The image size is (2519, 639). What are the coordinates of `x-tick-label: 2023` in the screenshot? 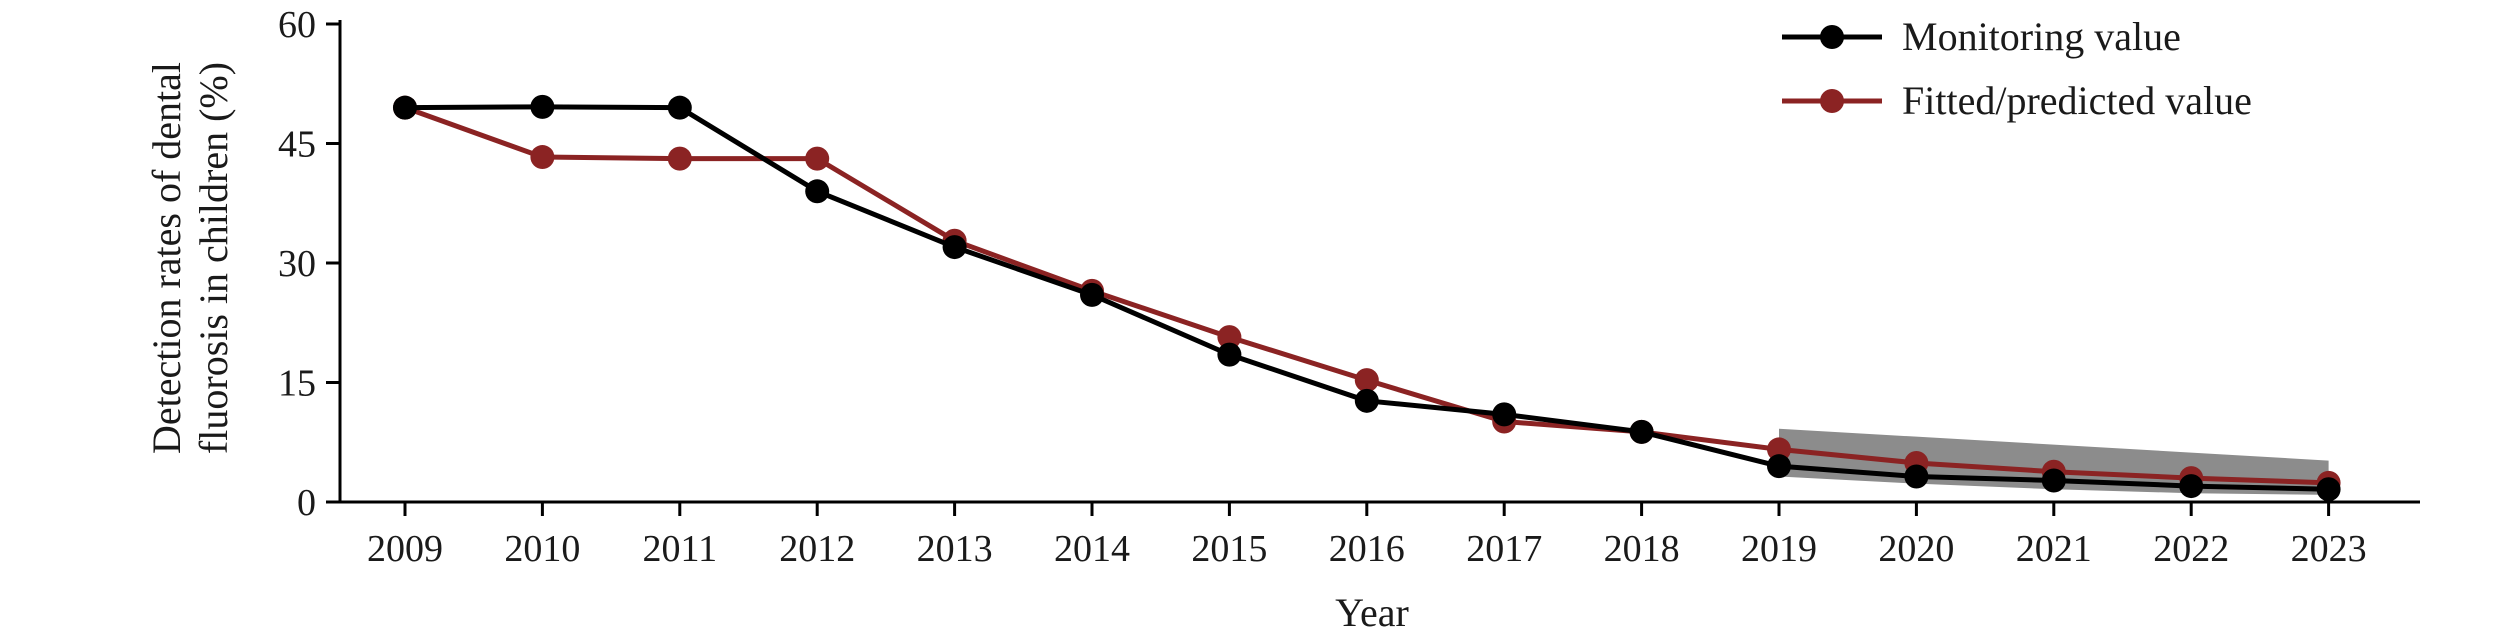 It's located at (2329, 549).